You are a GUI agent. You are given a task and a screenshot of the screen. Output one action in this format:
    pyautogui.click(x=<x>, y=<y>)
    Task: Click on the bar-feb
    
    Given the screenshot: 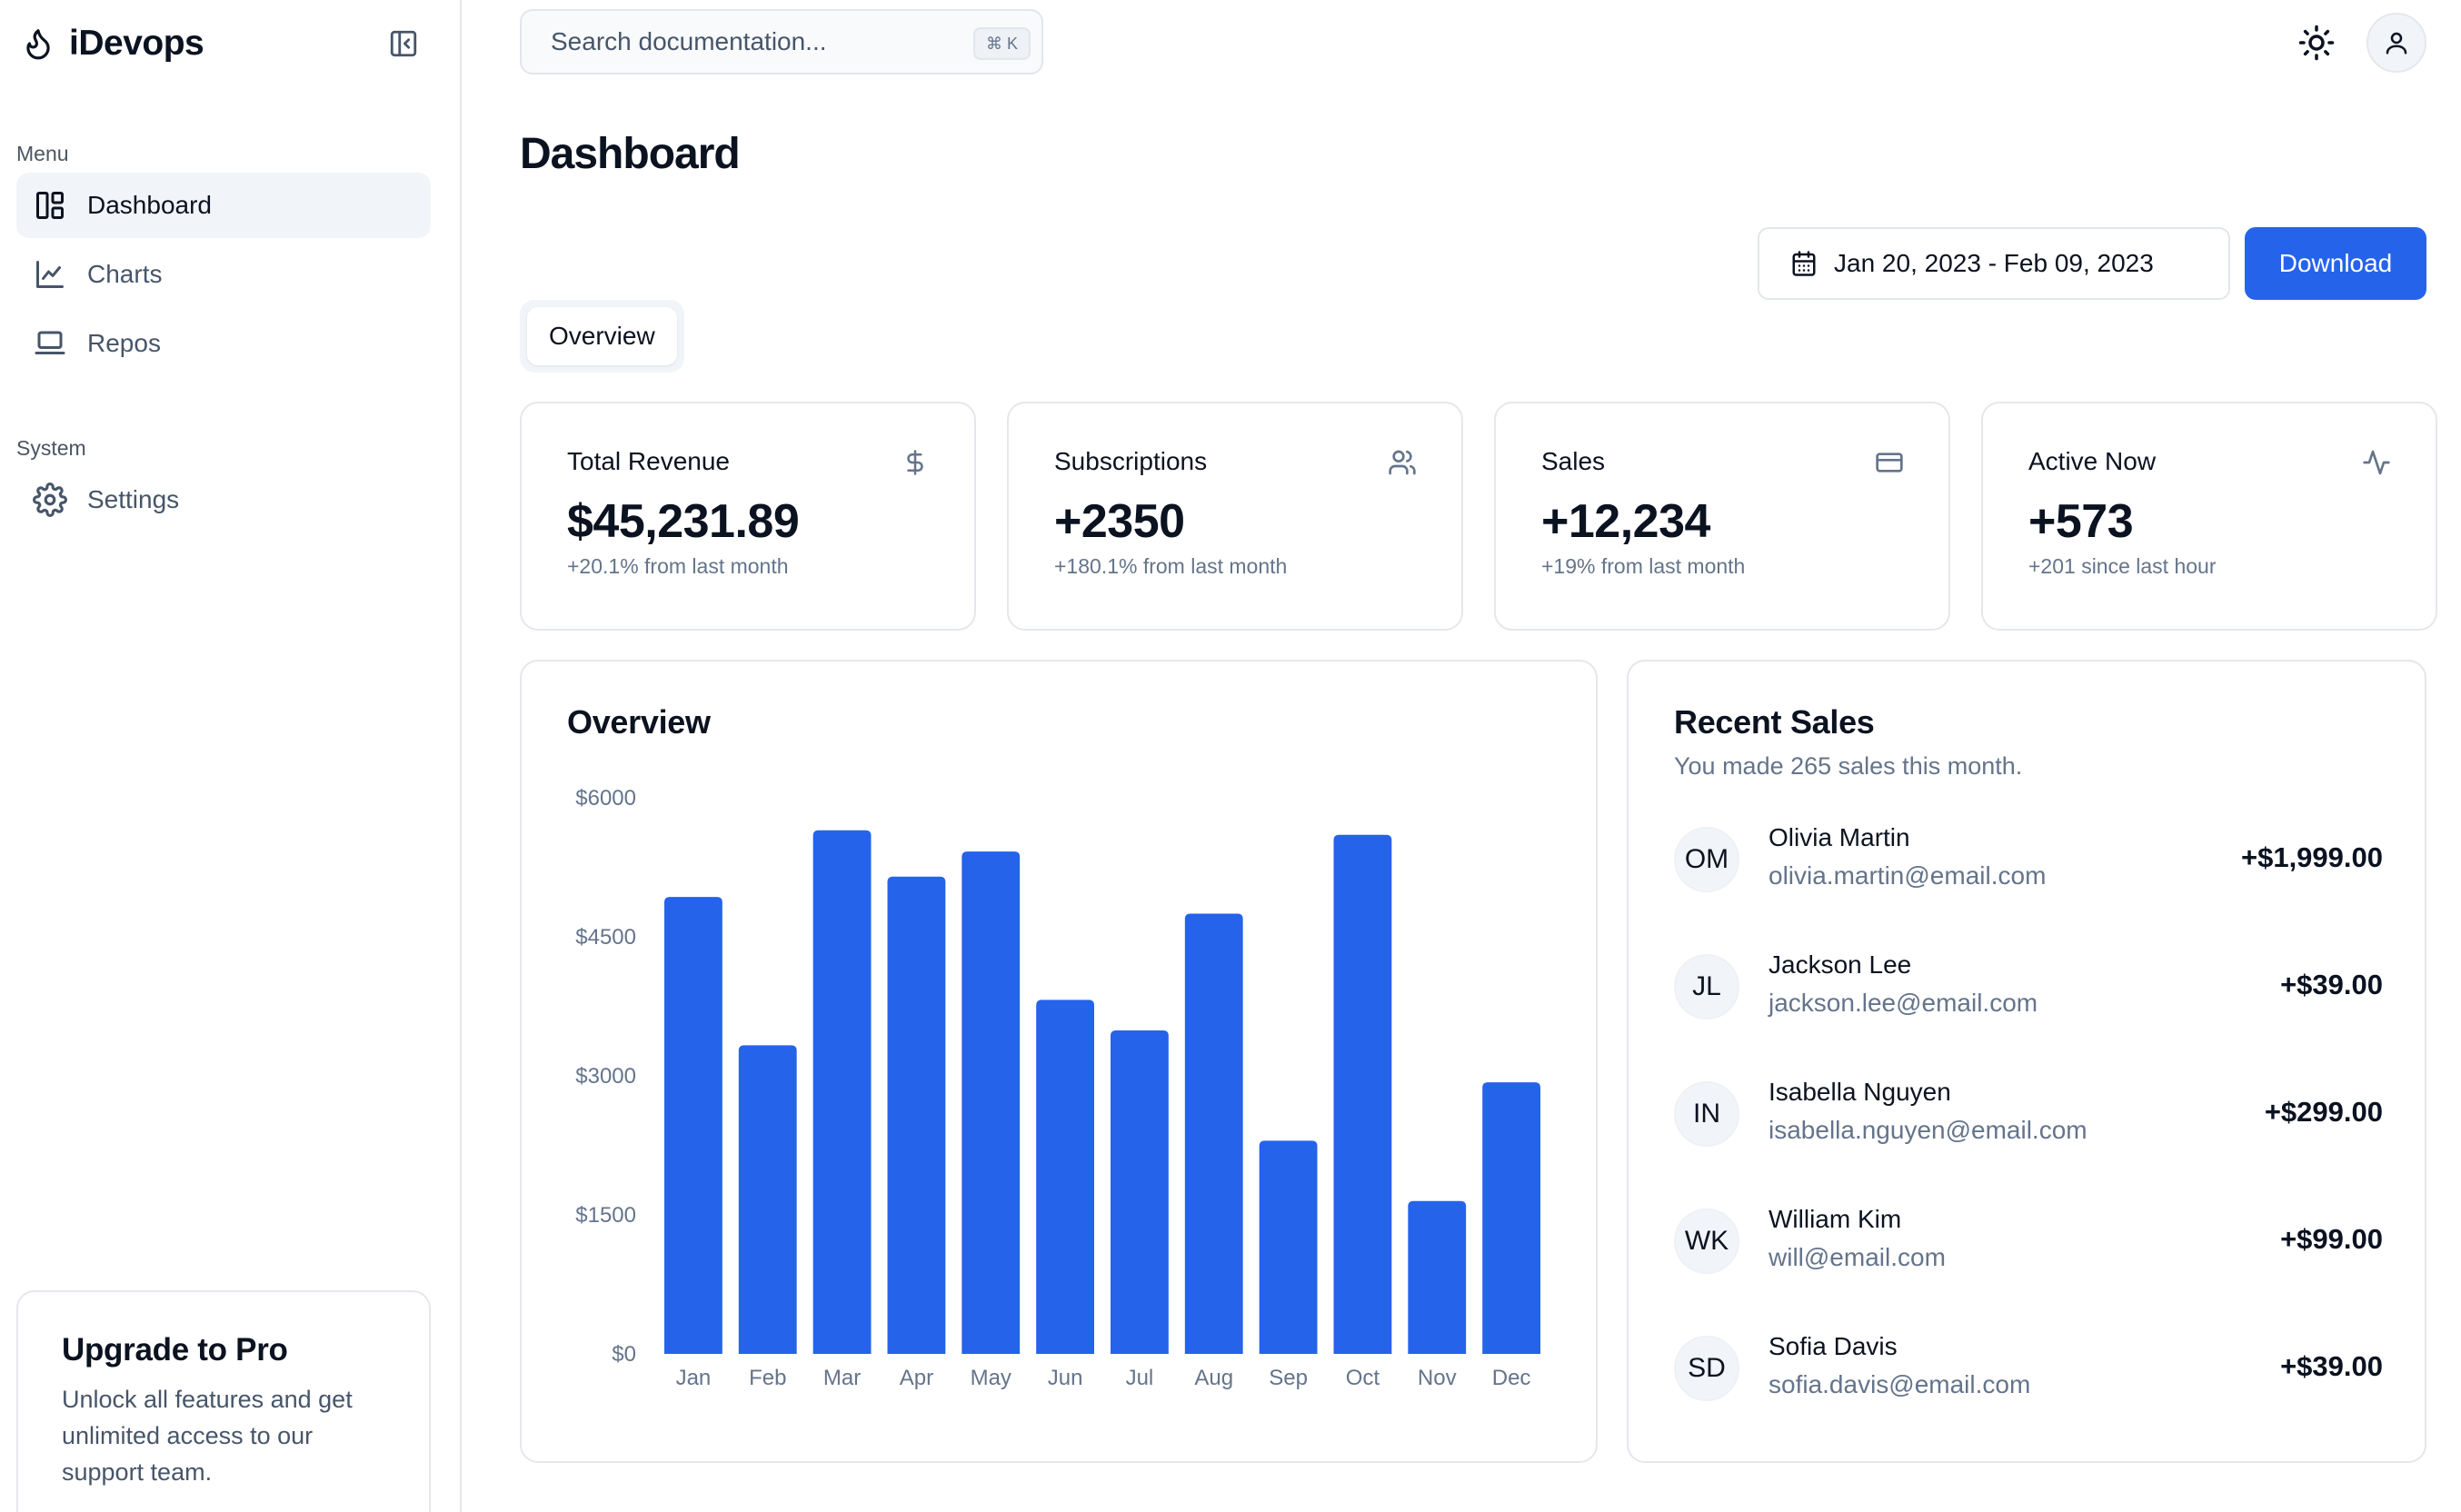 What is the action you would take?
    pyautogui.click(x=767, y=1199)
    